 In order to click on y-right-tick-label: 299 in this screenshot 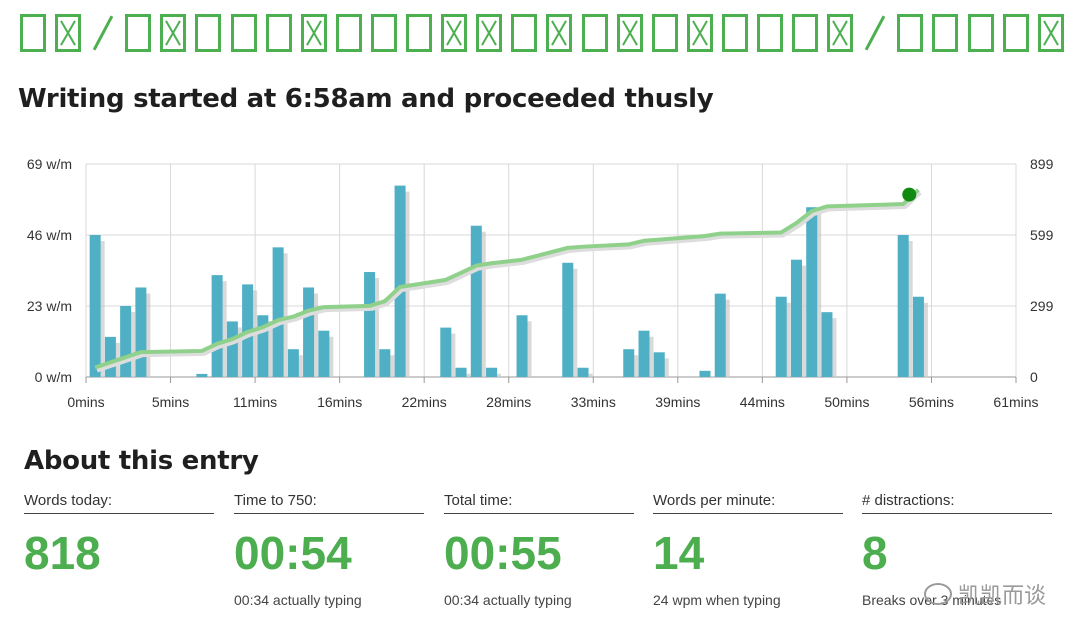, I will do `click(1042, 306)`.